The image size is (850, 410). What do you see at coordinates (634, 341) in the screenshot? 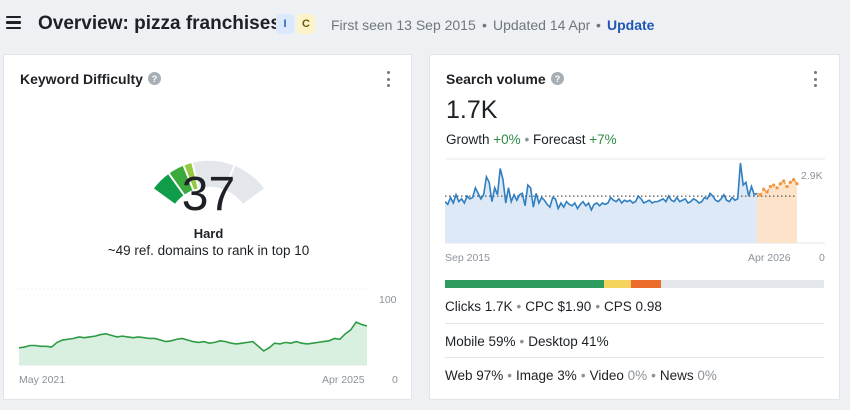
I see `device-stats-row: Mobile 59% • Desktop 41%` at bounding box center [634, 341].